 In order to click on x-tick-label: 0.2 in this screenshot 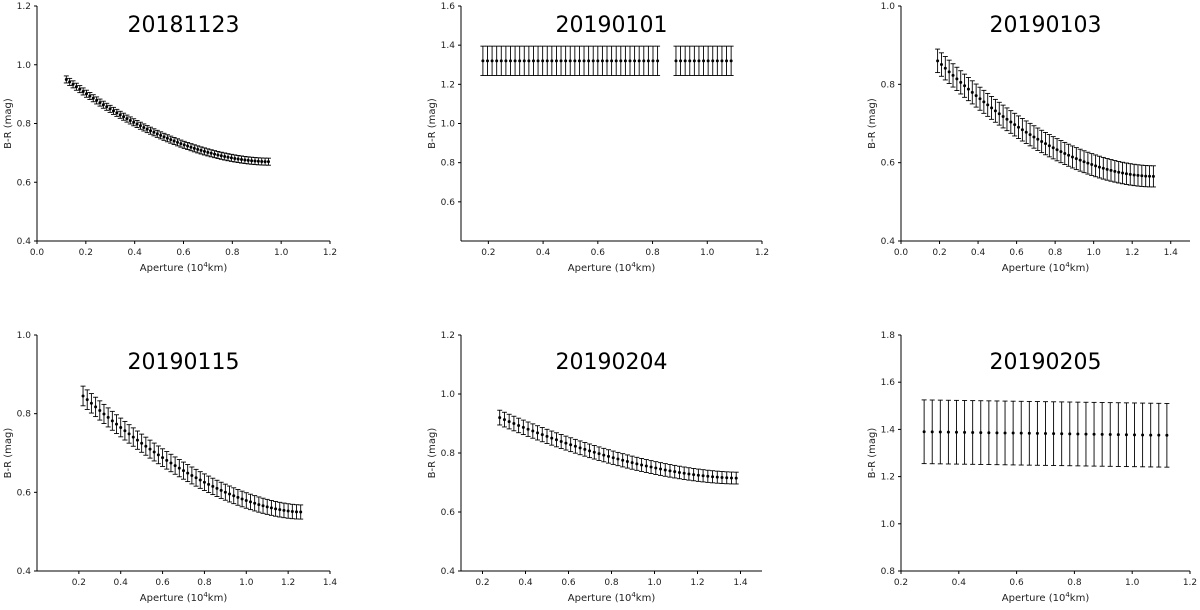, I will do `click(86, 253)`.